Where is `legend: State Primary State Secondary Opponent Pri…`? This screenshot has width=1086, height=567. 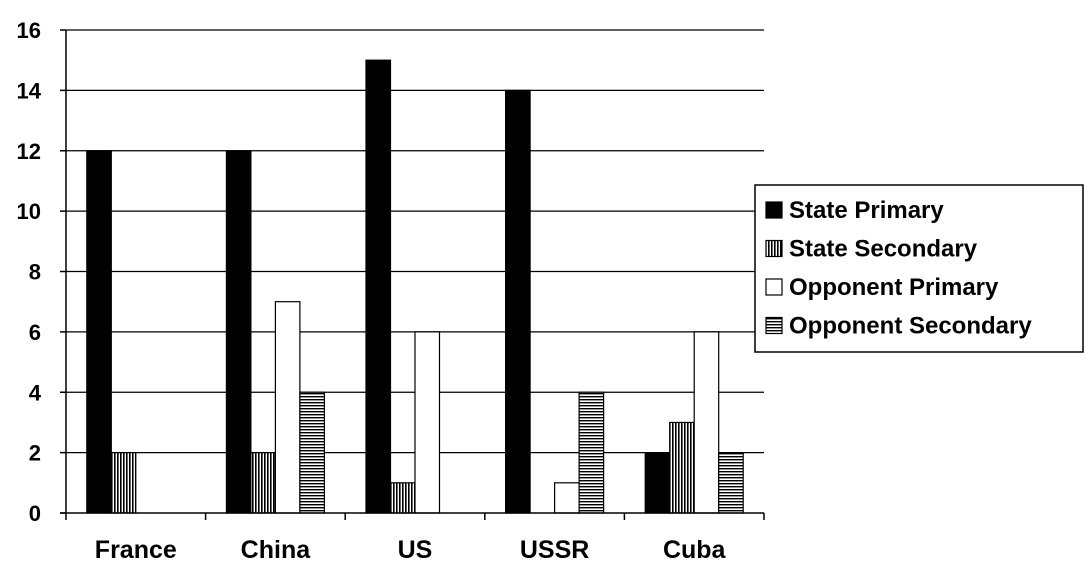 legend: State Primary State Secondary Opponent Pri… is located at coordinates (919, 268).